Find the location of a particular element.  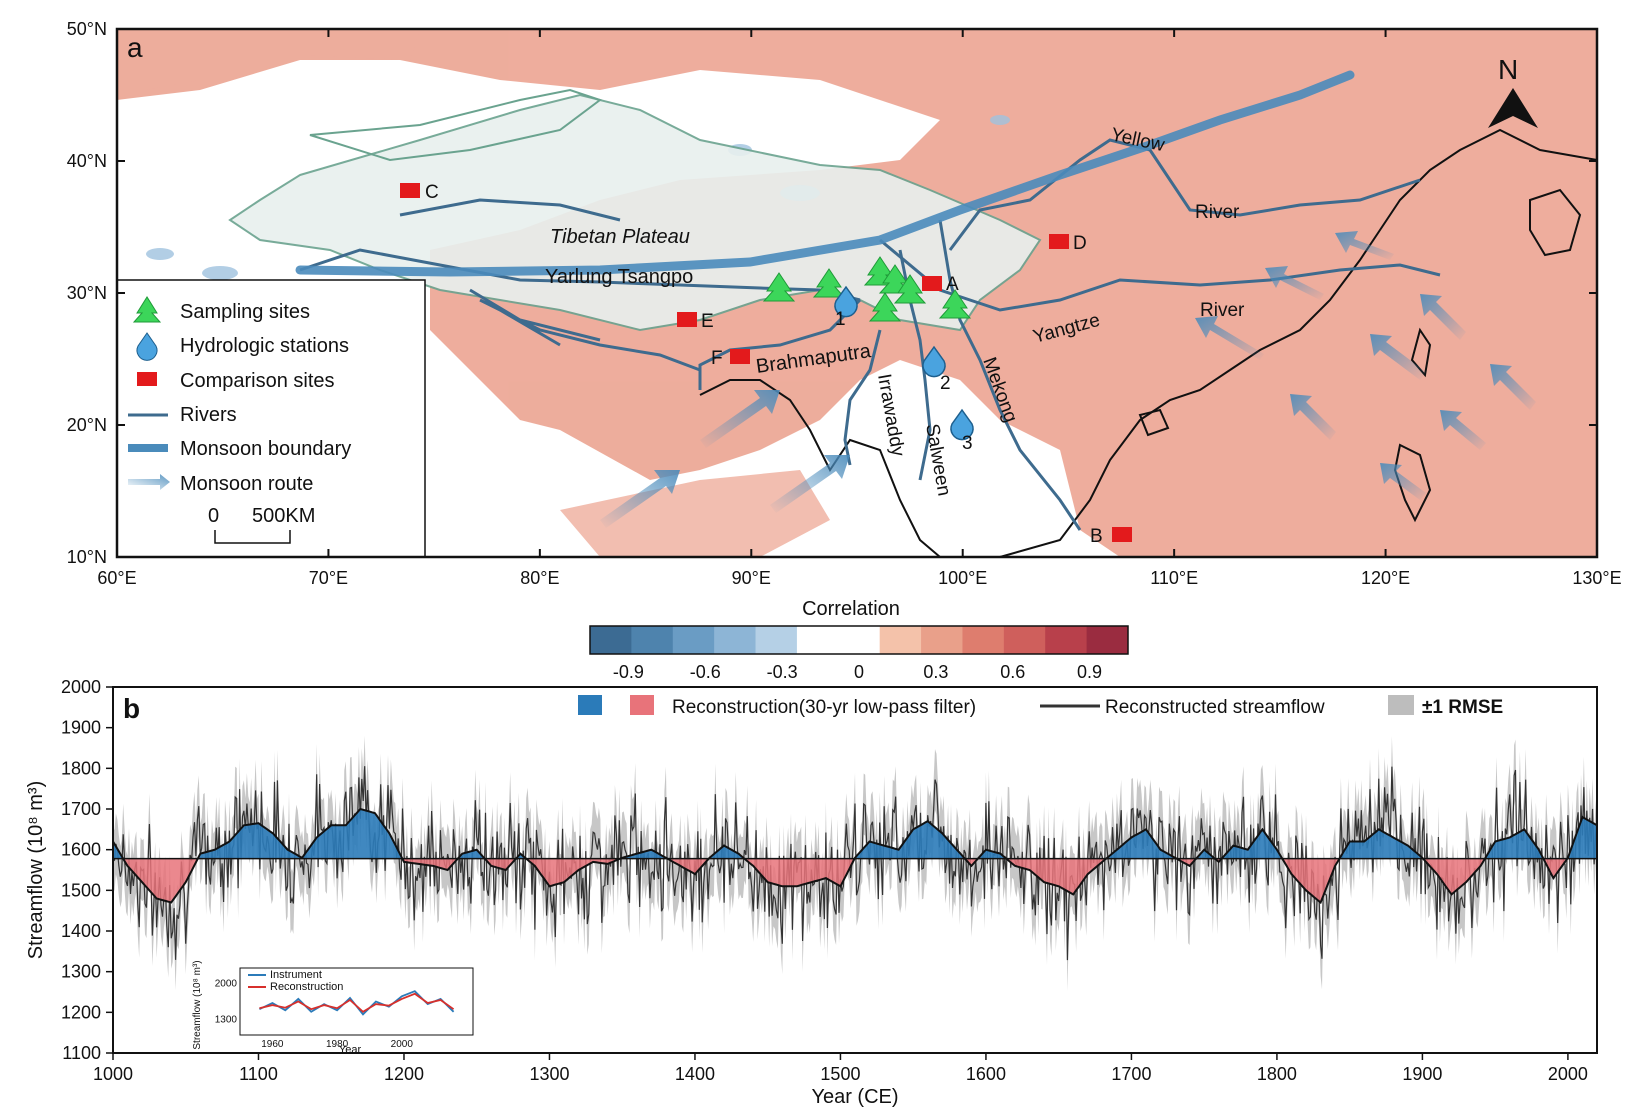

lon-tick-label: 70°E is located at coordinates (328, 578).